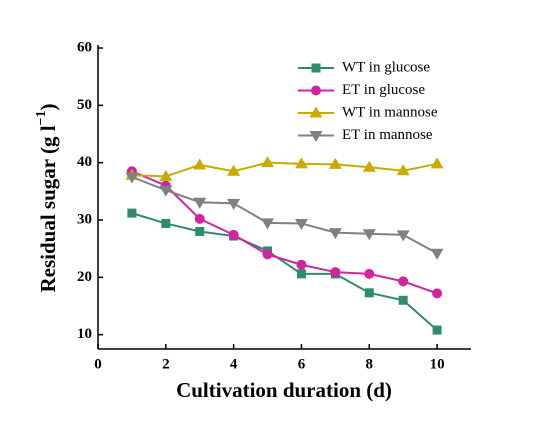 The height and width of the screenshot is (421, 550). What do you see at coordinates (98, 364) in the screenshot?
I see `x-tick-label: 0` at bounding box center [98, 364].